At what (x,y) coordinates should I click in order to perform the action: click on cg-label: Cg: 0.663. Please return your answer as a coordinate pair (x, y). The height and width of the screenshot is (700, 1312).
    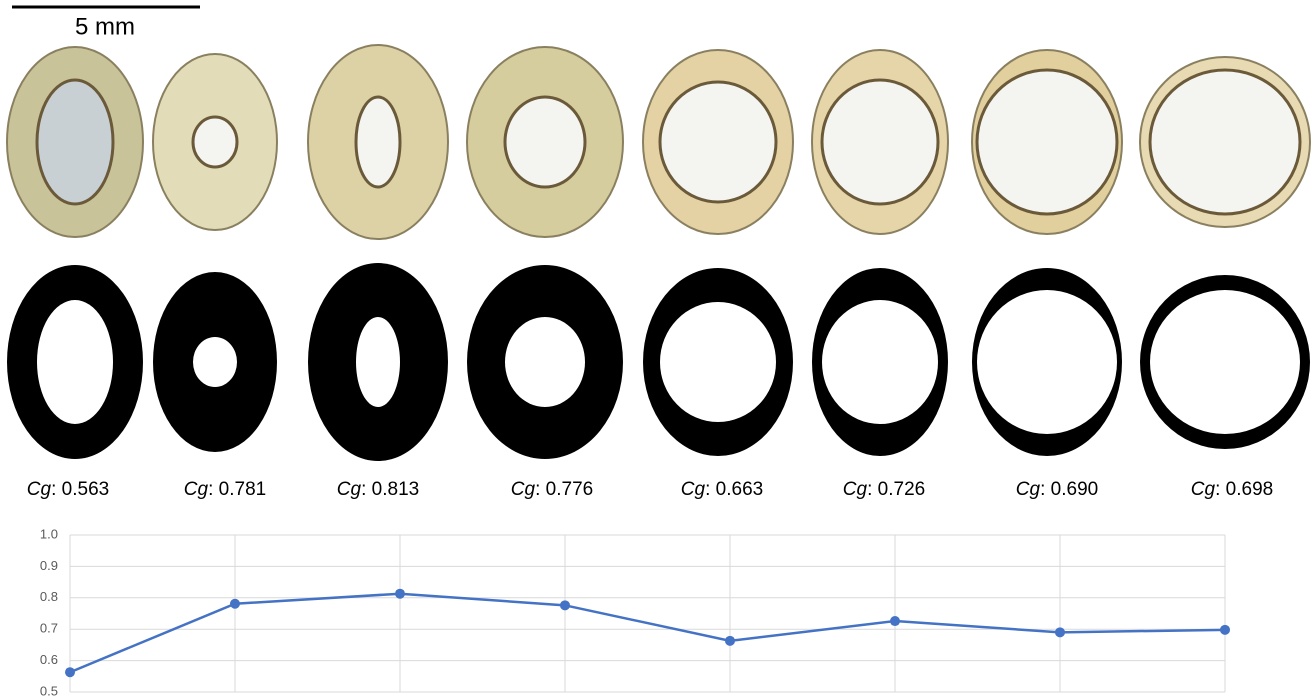
    Looking at the image, I should click on (722, 489).